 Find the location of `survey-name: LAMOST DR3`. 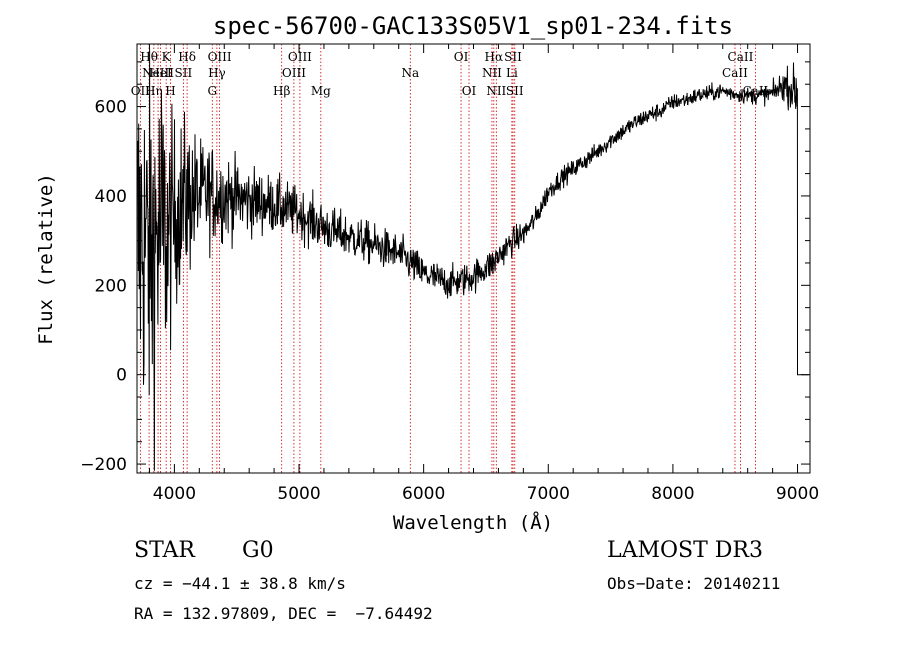

survey-name: LAMOST DR3 is located at coordinates (685, 550).